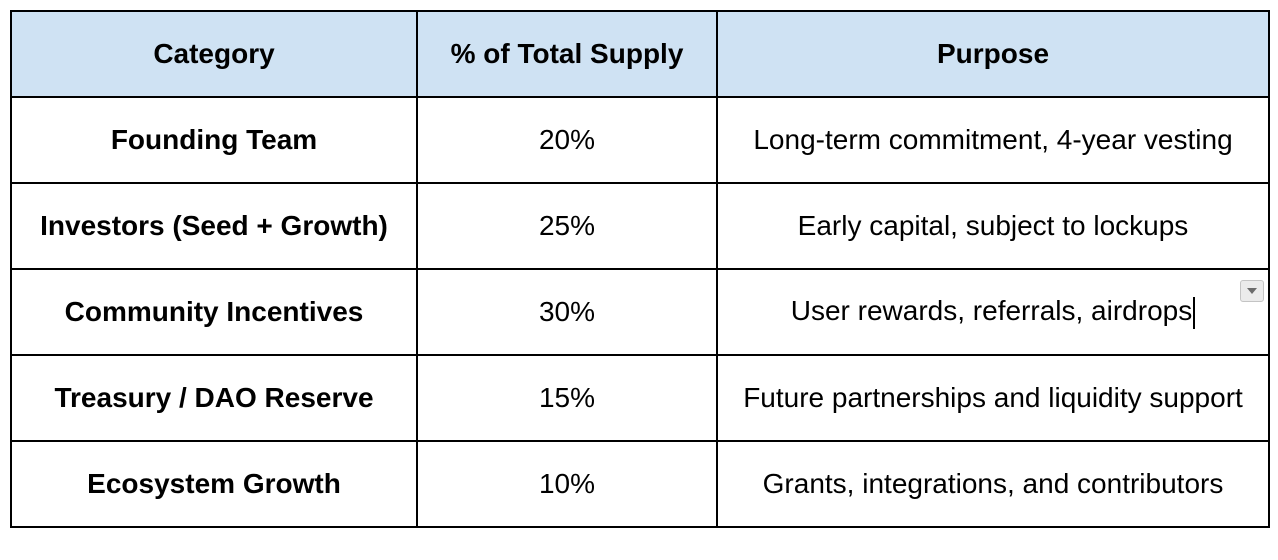 The width and height of the screenshot is (1278, 560). What do you see at coordinates (993, 54) in the screenshot?
I see `header-purpose: Purpose` at bounding box center [993, 54].